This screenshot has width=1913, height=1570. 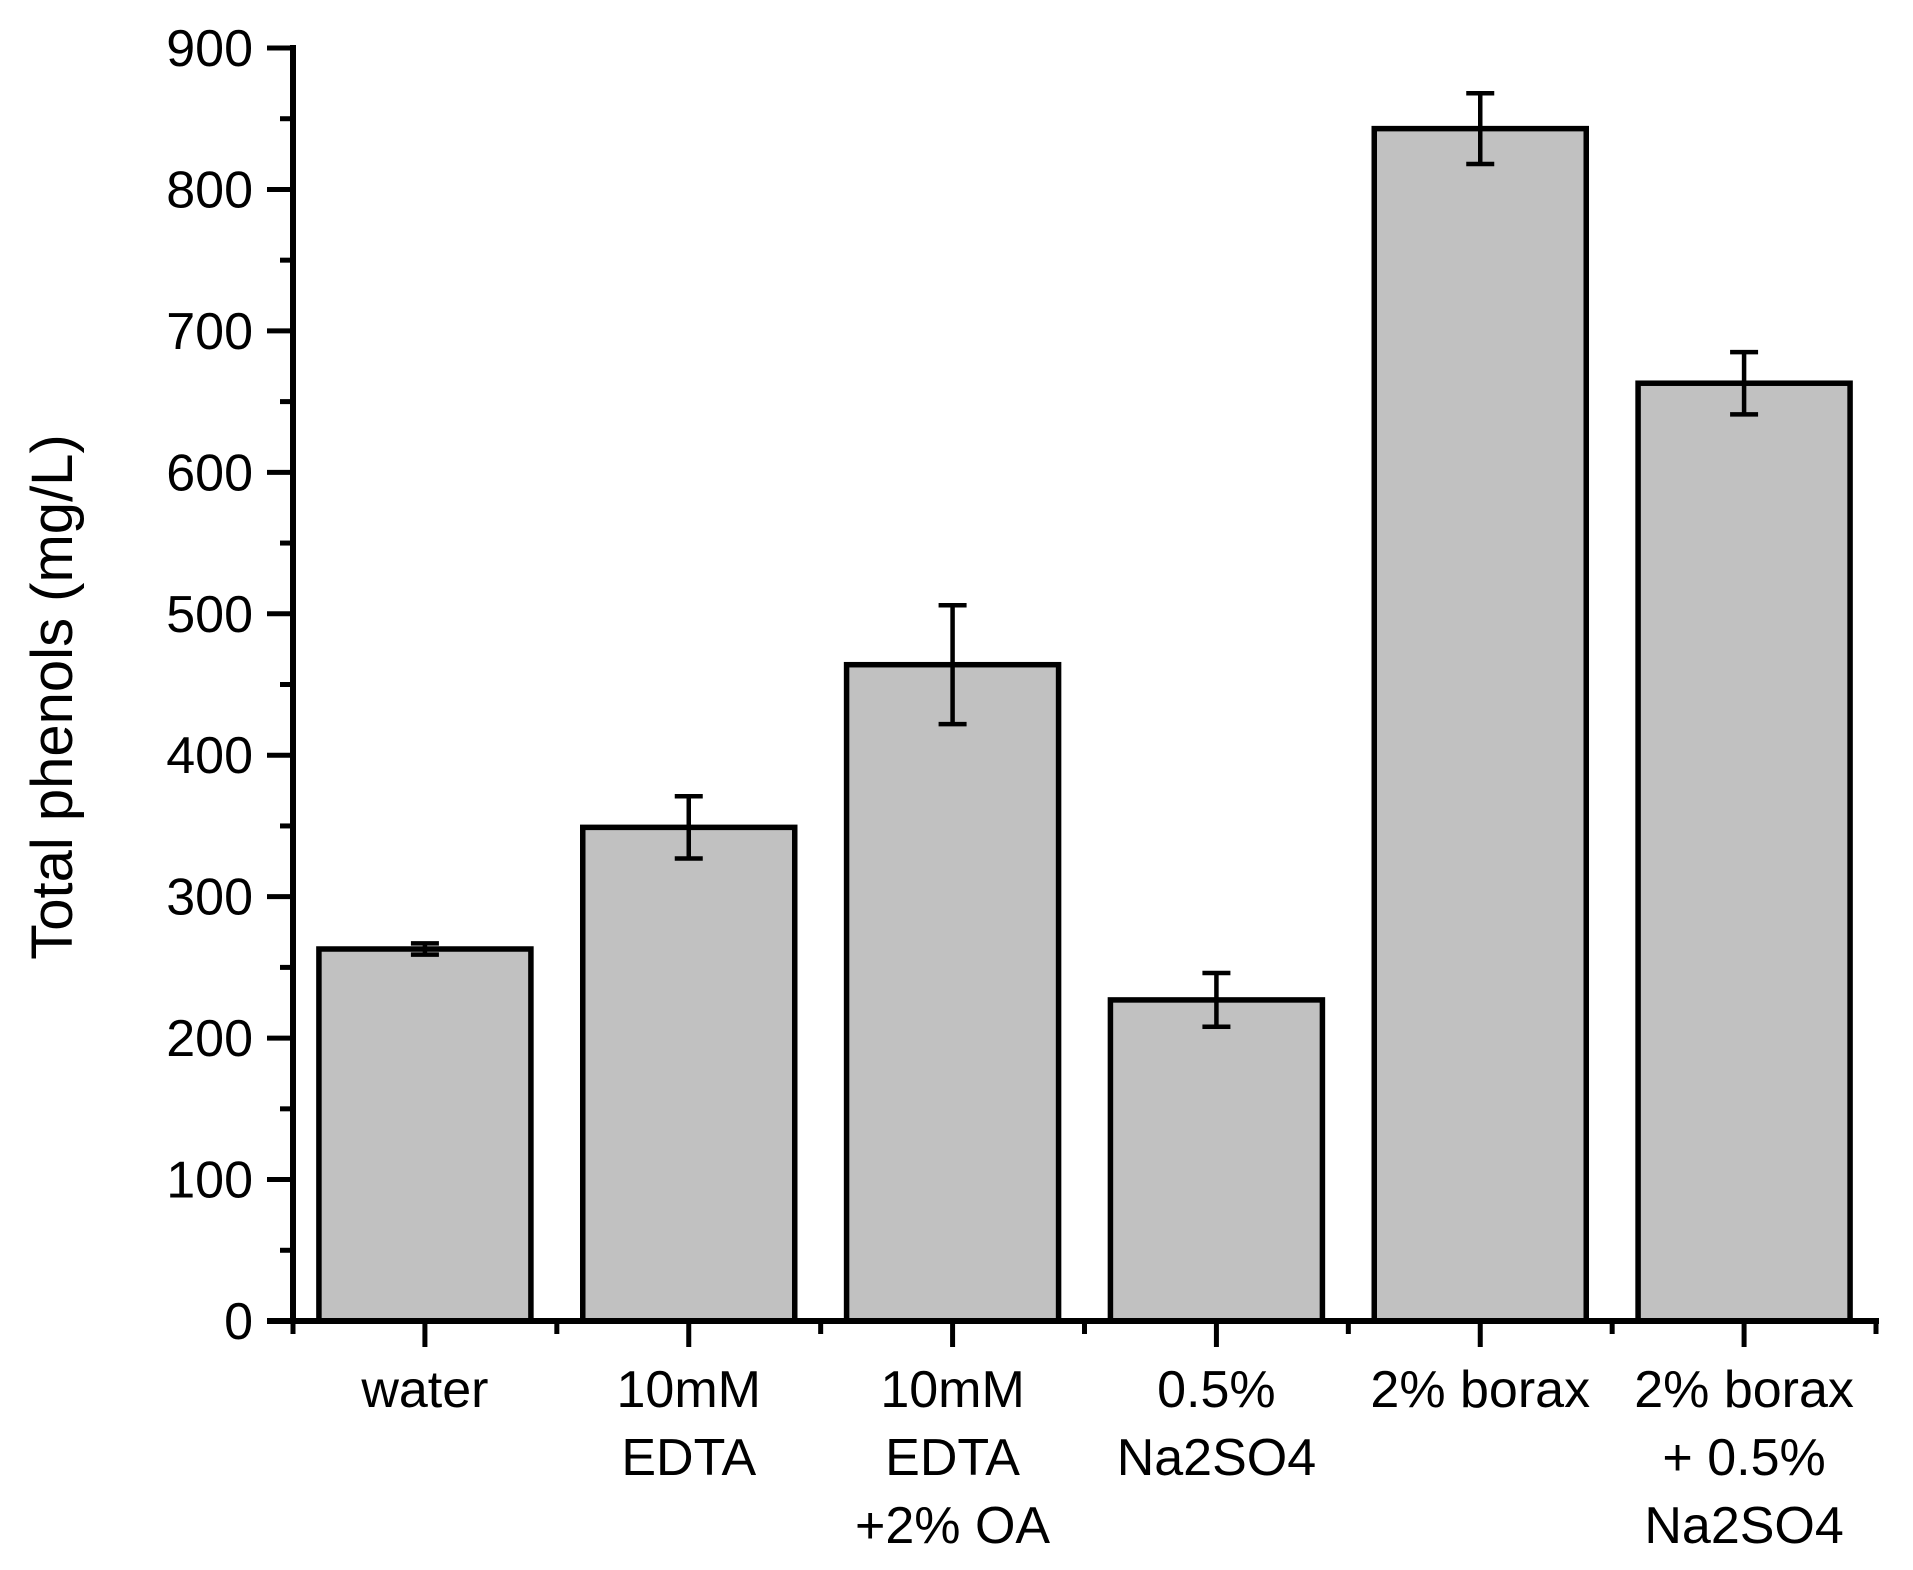 What do you see at coordinates (209, 49) in the screenshot?
I see `y-tick-label: 900` at bounding box center [209, 49].